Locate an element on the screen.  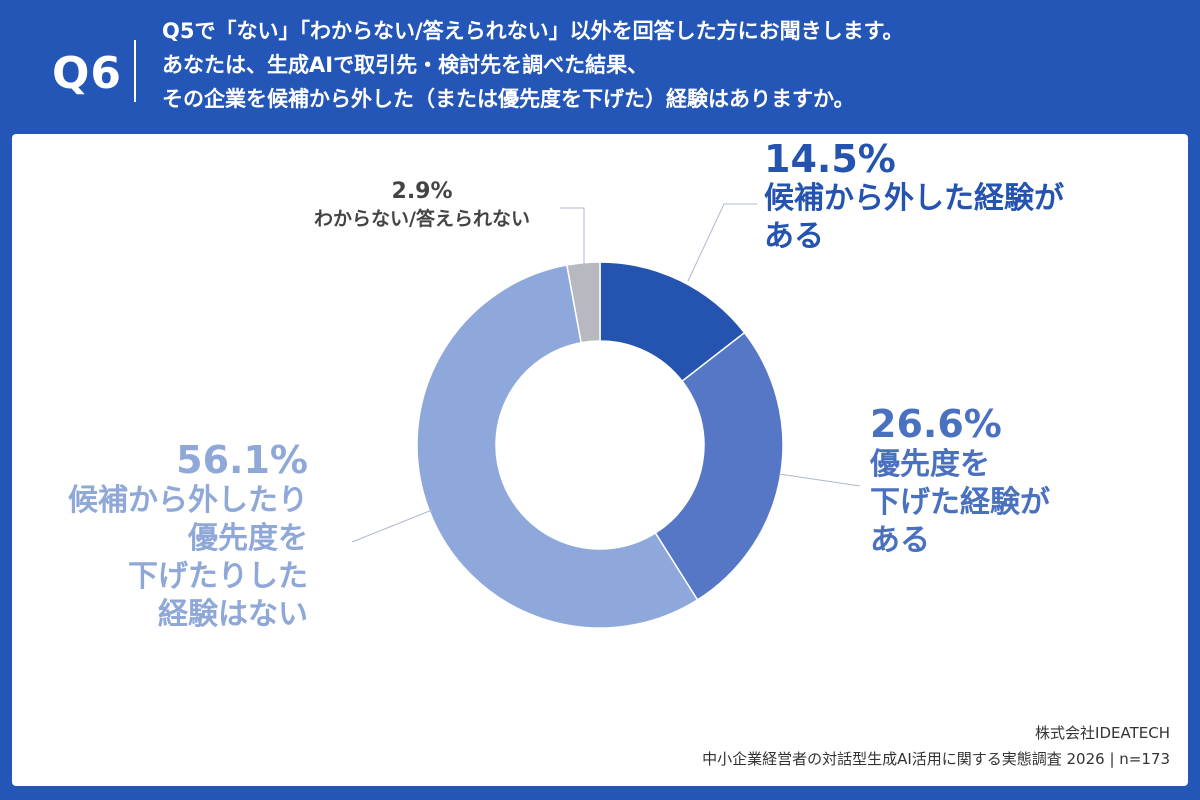
footer-source: 中小企業経営者の対話型生成AI活用に関する実態調査 2026 | n=173 is located at coordinates (936, 759).